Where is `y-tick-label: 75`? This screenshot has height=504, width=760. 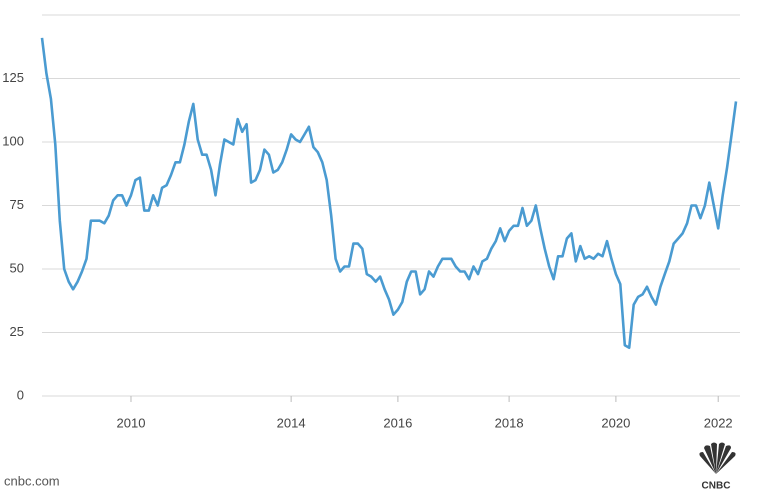
y-tick-label: 75 is located at coordinates (17, 204).